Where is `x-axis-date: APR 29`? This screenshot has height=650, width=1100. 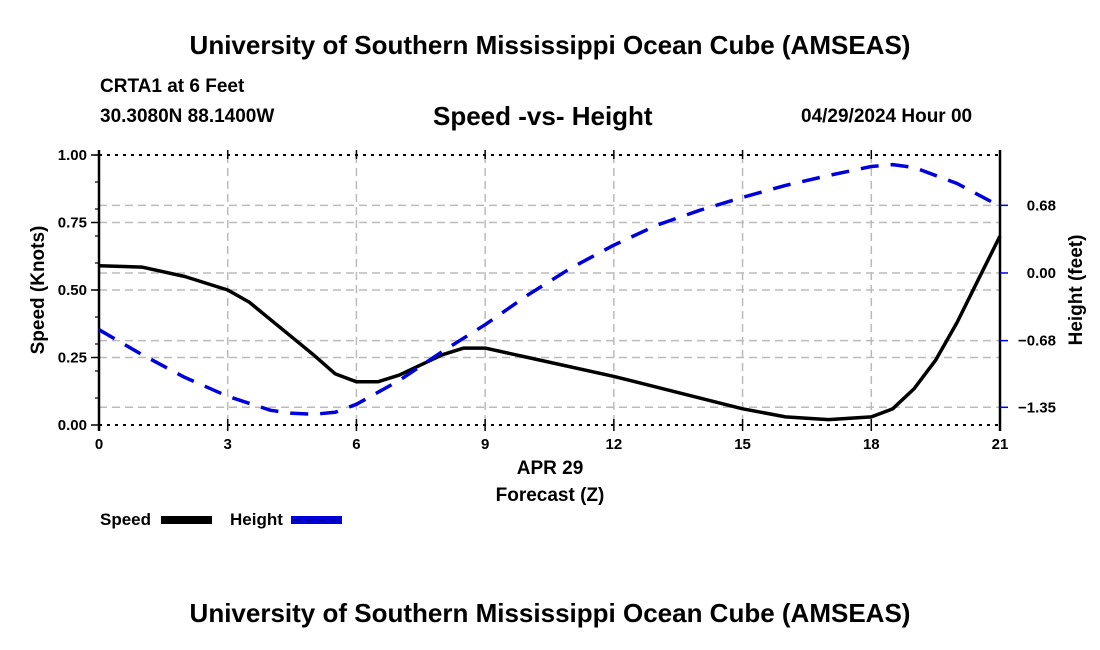
x-axis-date: APR 29 is located at coordinates (550, 468).